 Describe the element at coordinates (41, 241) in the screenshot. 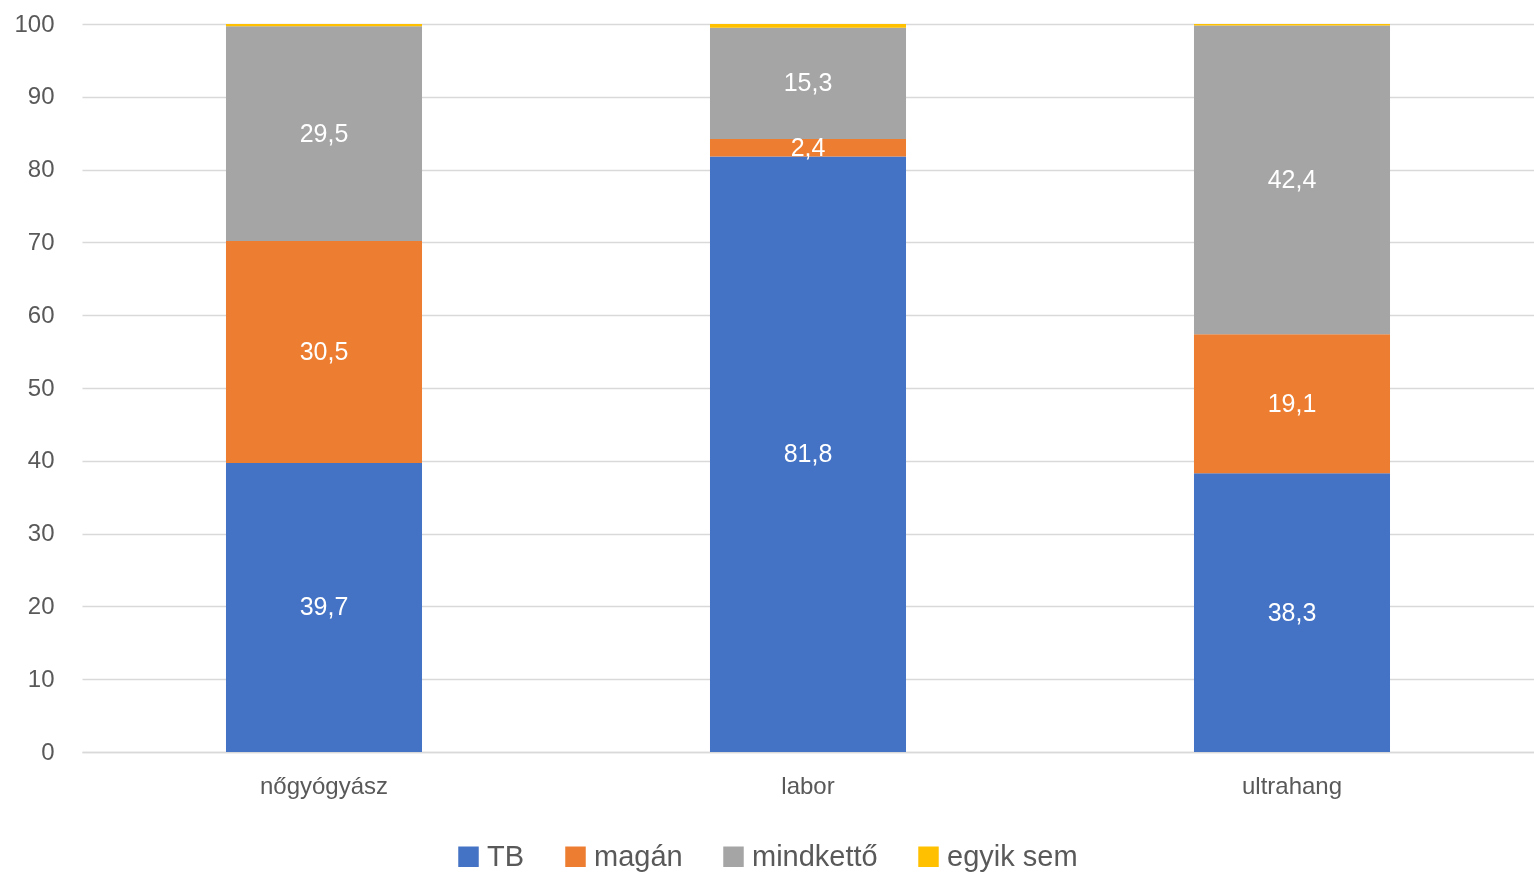

I see `y-tick-label: 70` at that location.